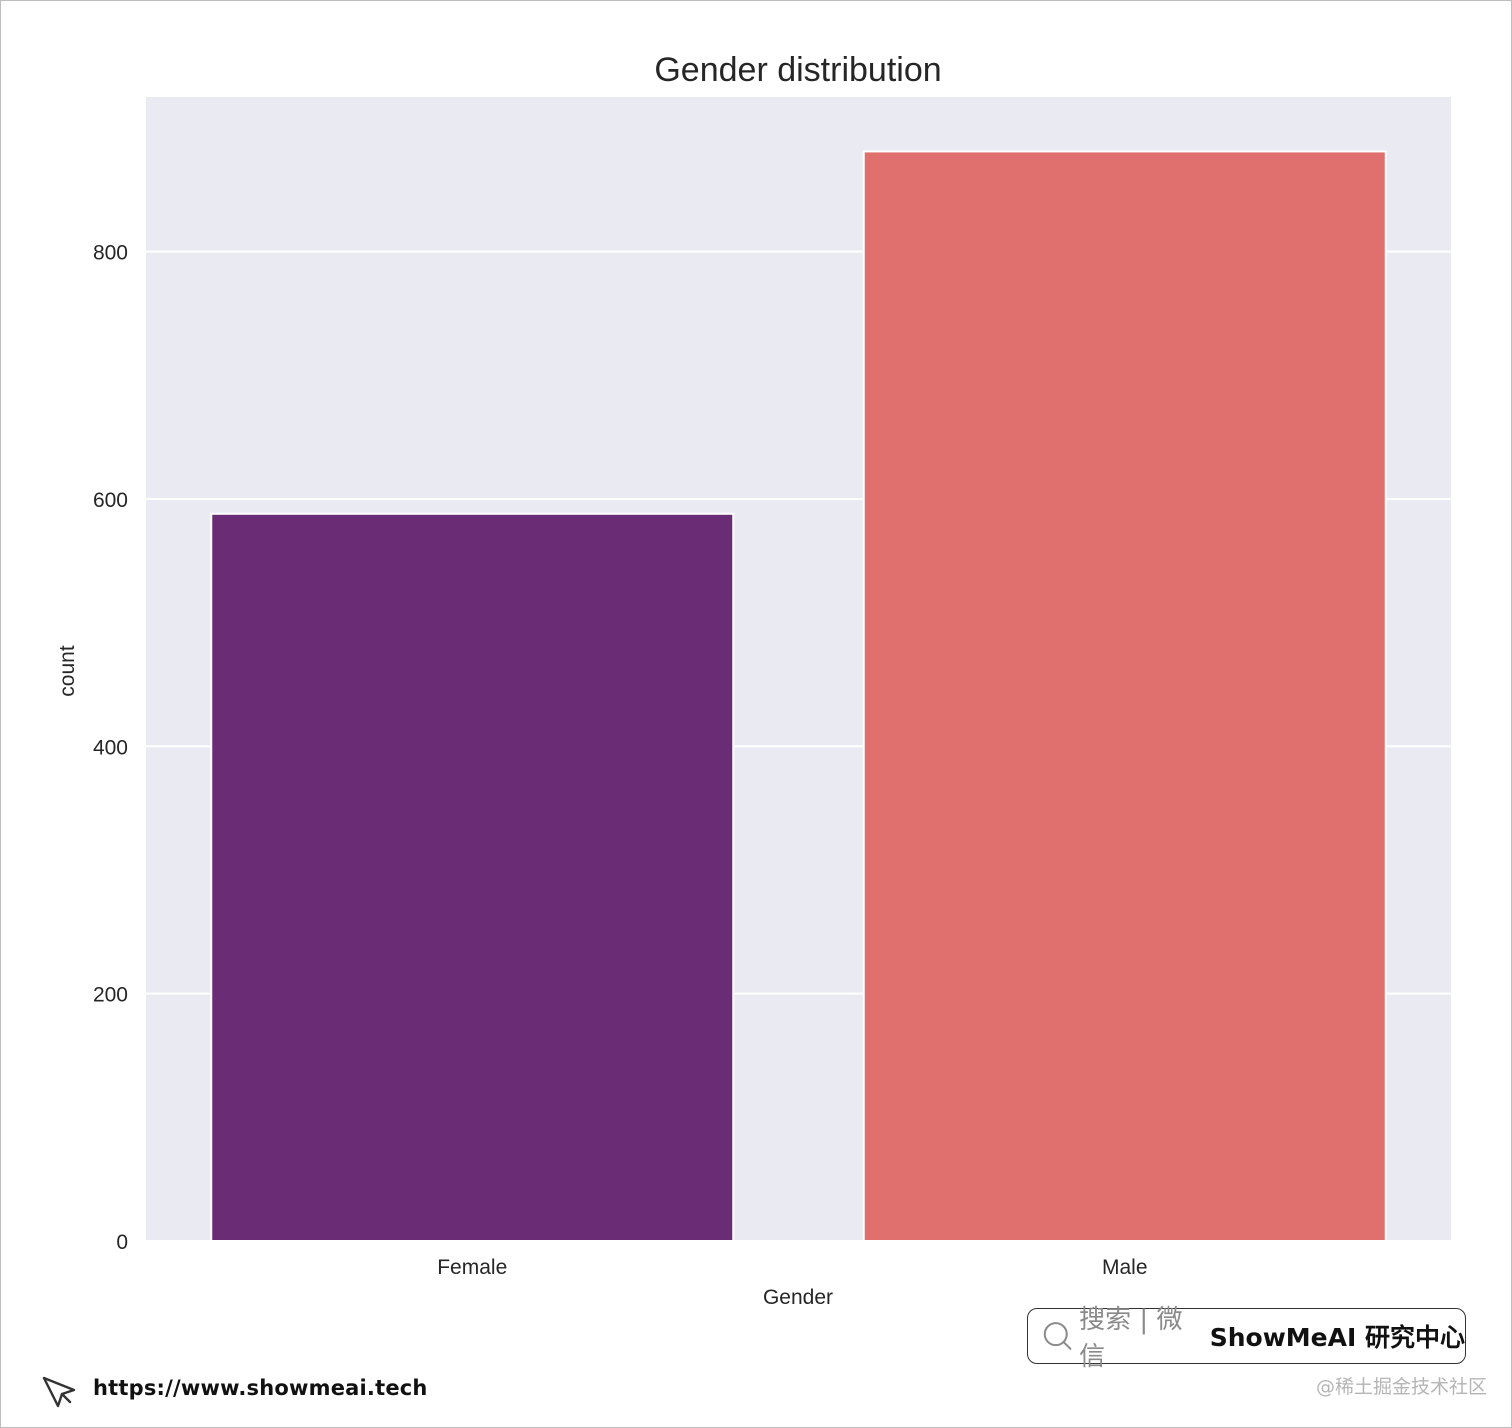 The height and width of the screenshot is (1428, 1512). Describe the element at coordinates (59, 1392) in the screenshot. I see `cursor-pointer-icon` at that location.